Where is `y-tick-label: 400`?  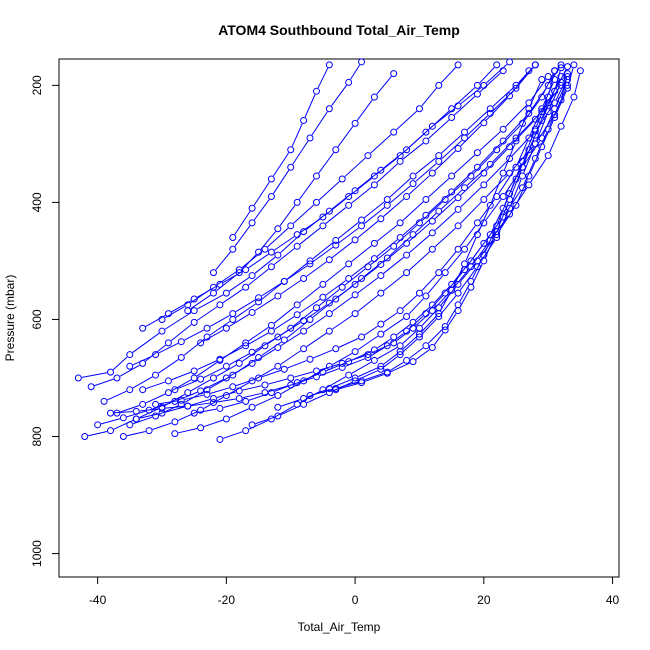 y-tick-label: 400 is located at coordinates (37, 202).